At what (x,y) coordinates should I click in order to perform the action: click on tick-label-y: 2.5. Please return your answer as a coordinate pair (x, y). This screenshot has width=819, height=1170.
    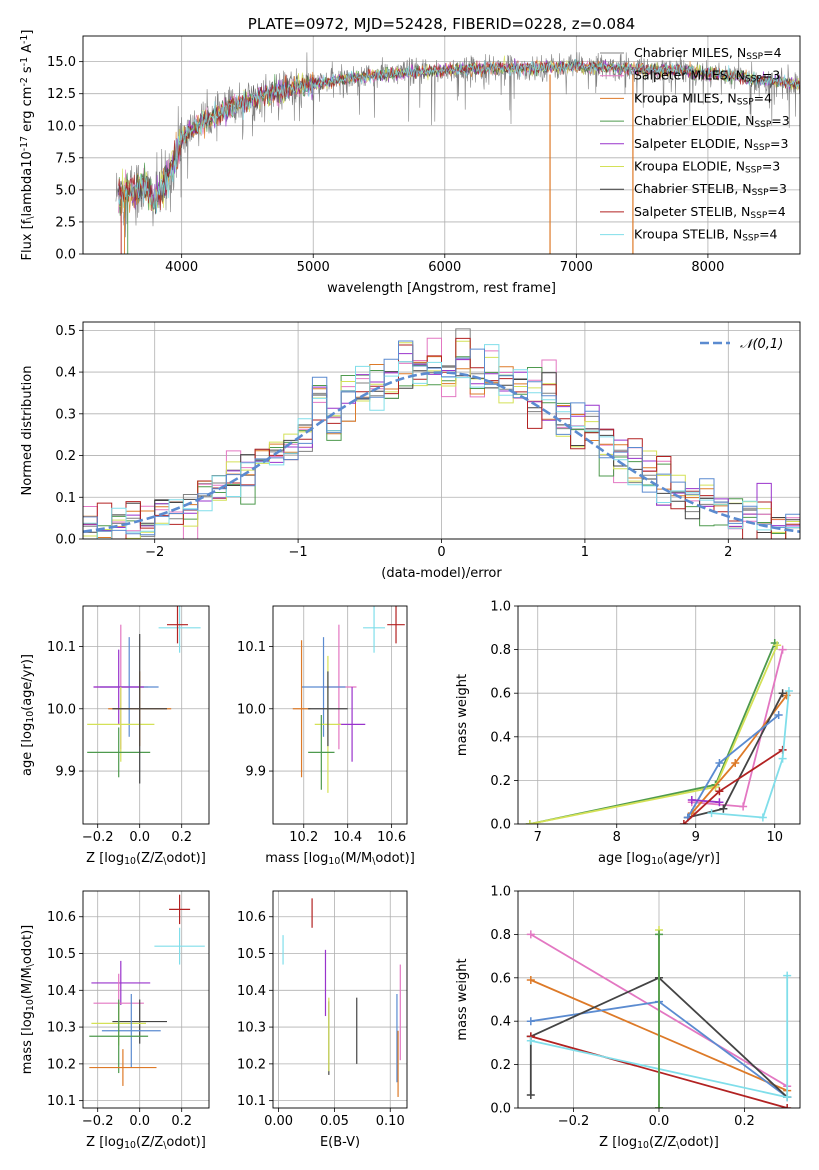
    Looking at the image, I should click on (65, 222).